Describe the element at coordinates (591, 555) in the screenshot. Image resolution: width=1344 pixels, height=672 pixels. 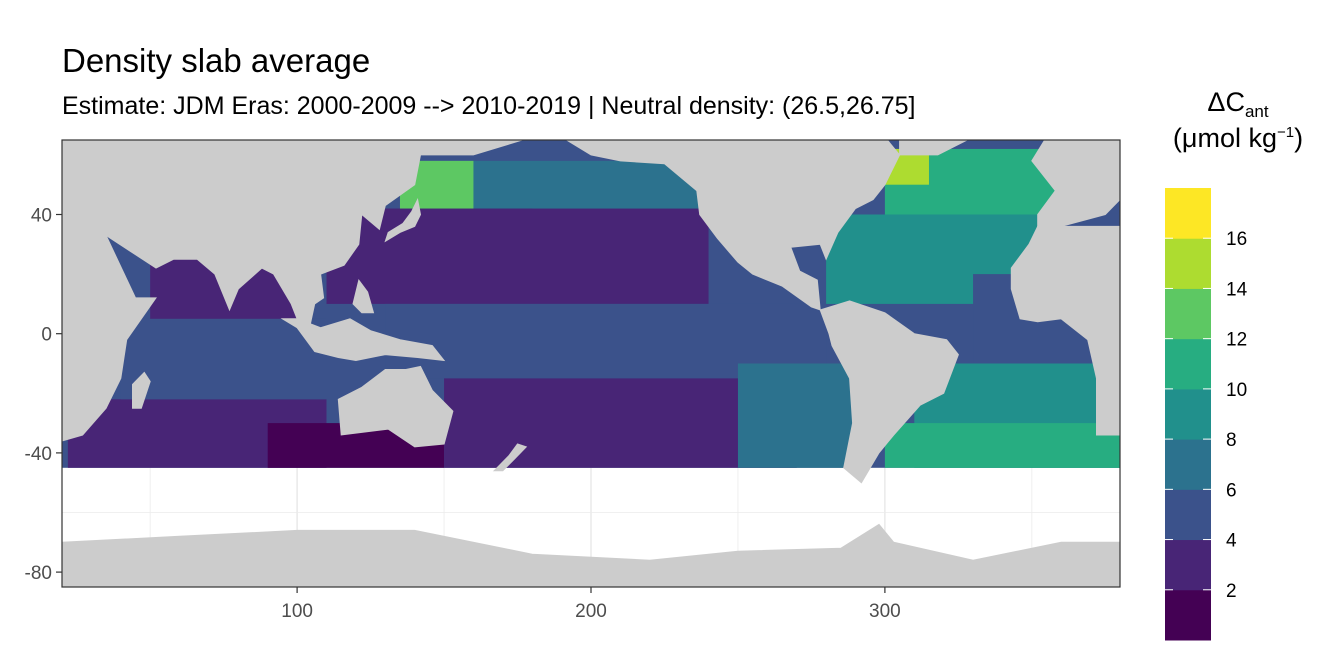
I see `land-antarctica` at that location.